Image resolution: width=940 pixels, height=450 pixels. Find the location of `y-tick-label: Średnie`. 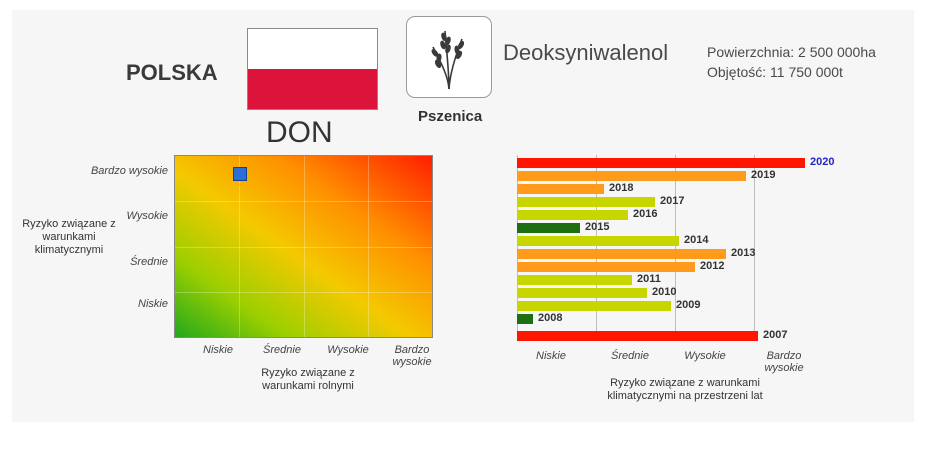

y-tick-label: Średnie is located at coordinates (149, 262).